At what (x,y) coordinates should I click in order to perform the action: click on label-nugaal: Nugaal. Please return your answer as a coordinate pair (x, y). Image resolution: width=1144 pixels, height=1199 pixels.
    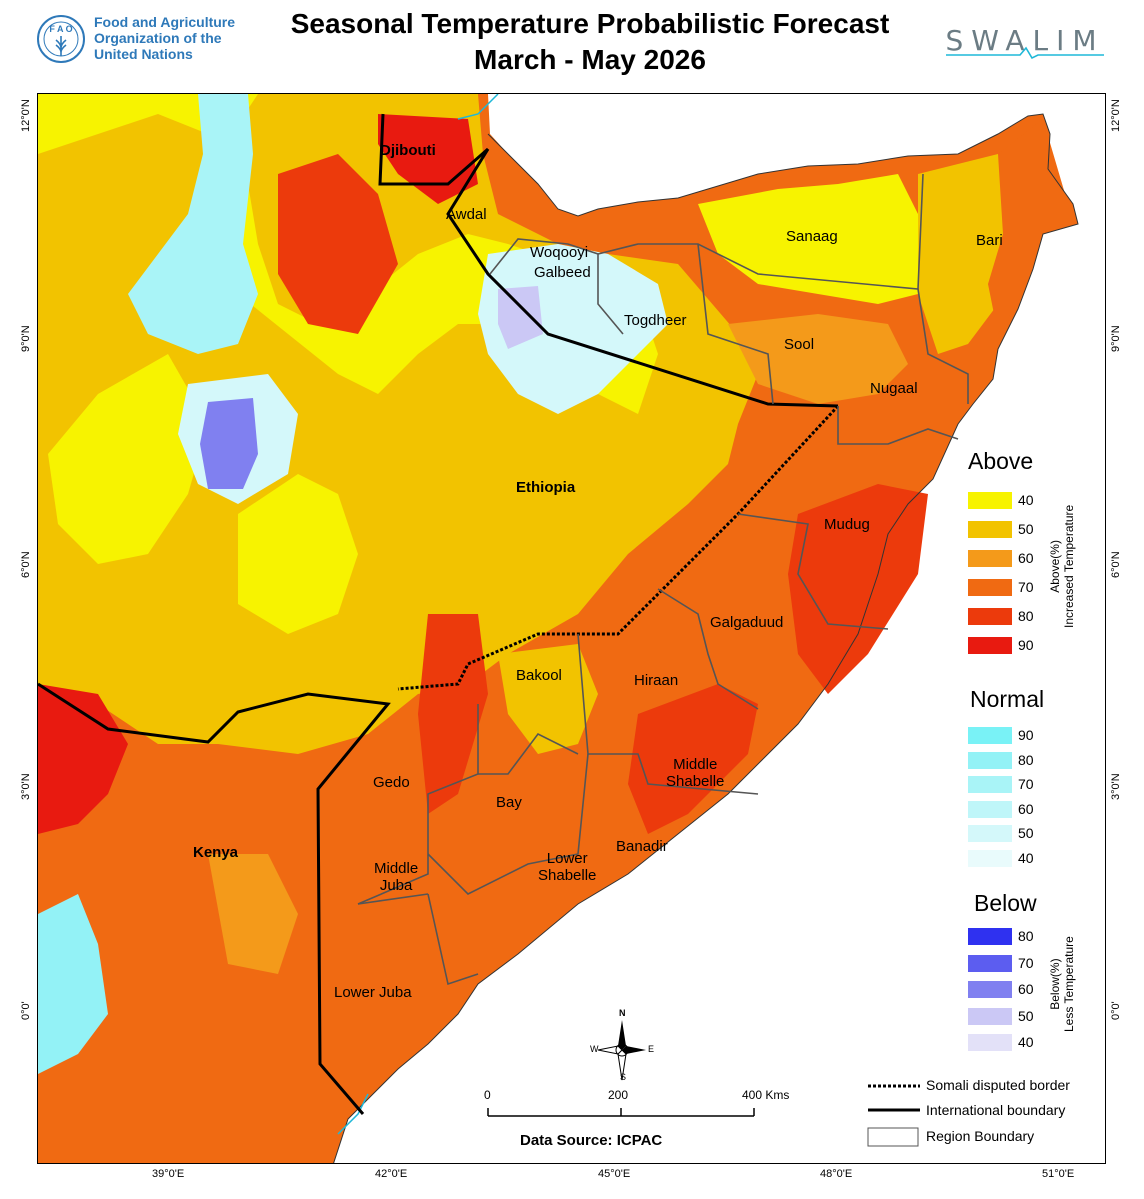
    Looking at the image, I should click on (894, 388).